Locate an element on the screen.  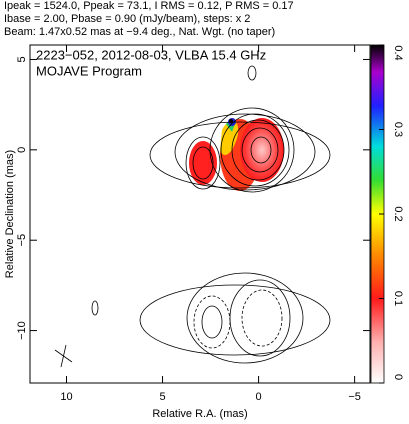
colorbar-tick-label: 0.1 is located at coordinates (398, 298).